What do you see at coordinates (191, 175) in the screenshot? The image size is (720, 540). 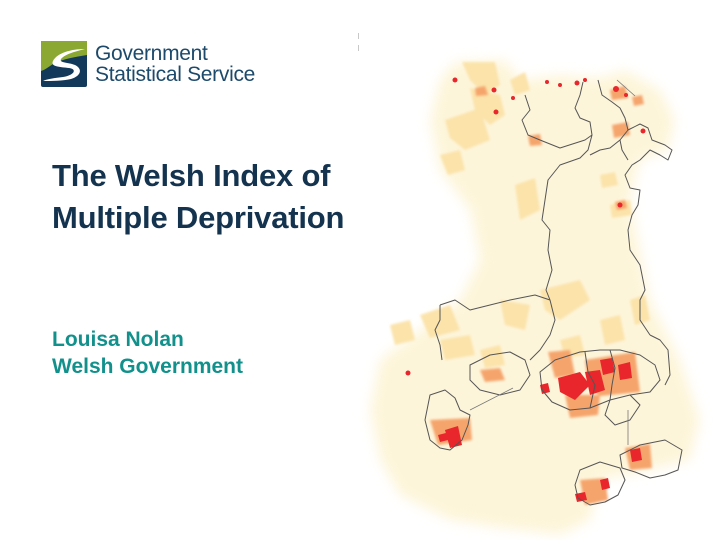 I see `title-line-1: The Welsh Index of` at bounding box center [191, 175].